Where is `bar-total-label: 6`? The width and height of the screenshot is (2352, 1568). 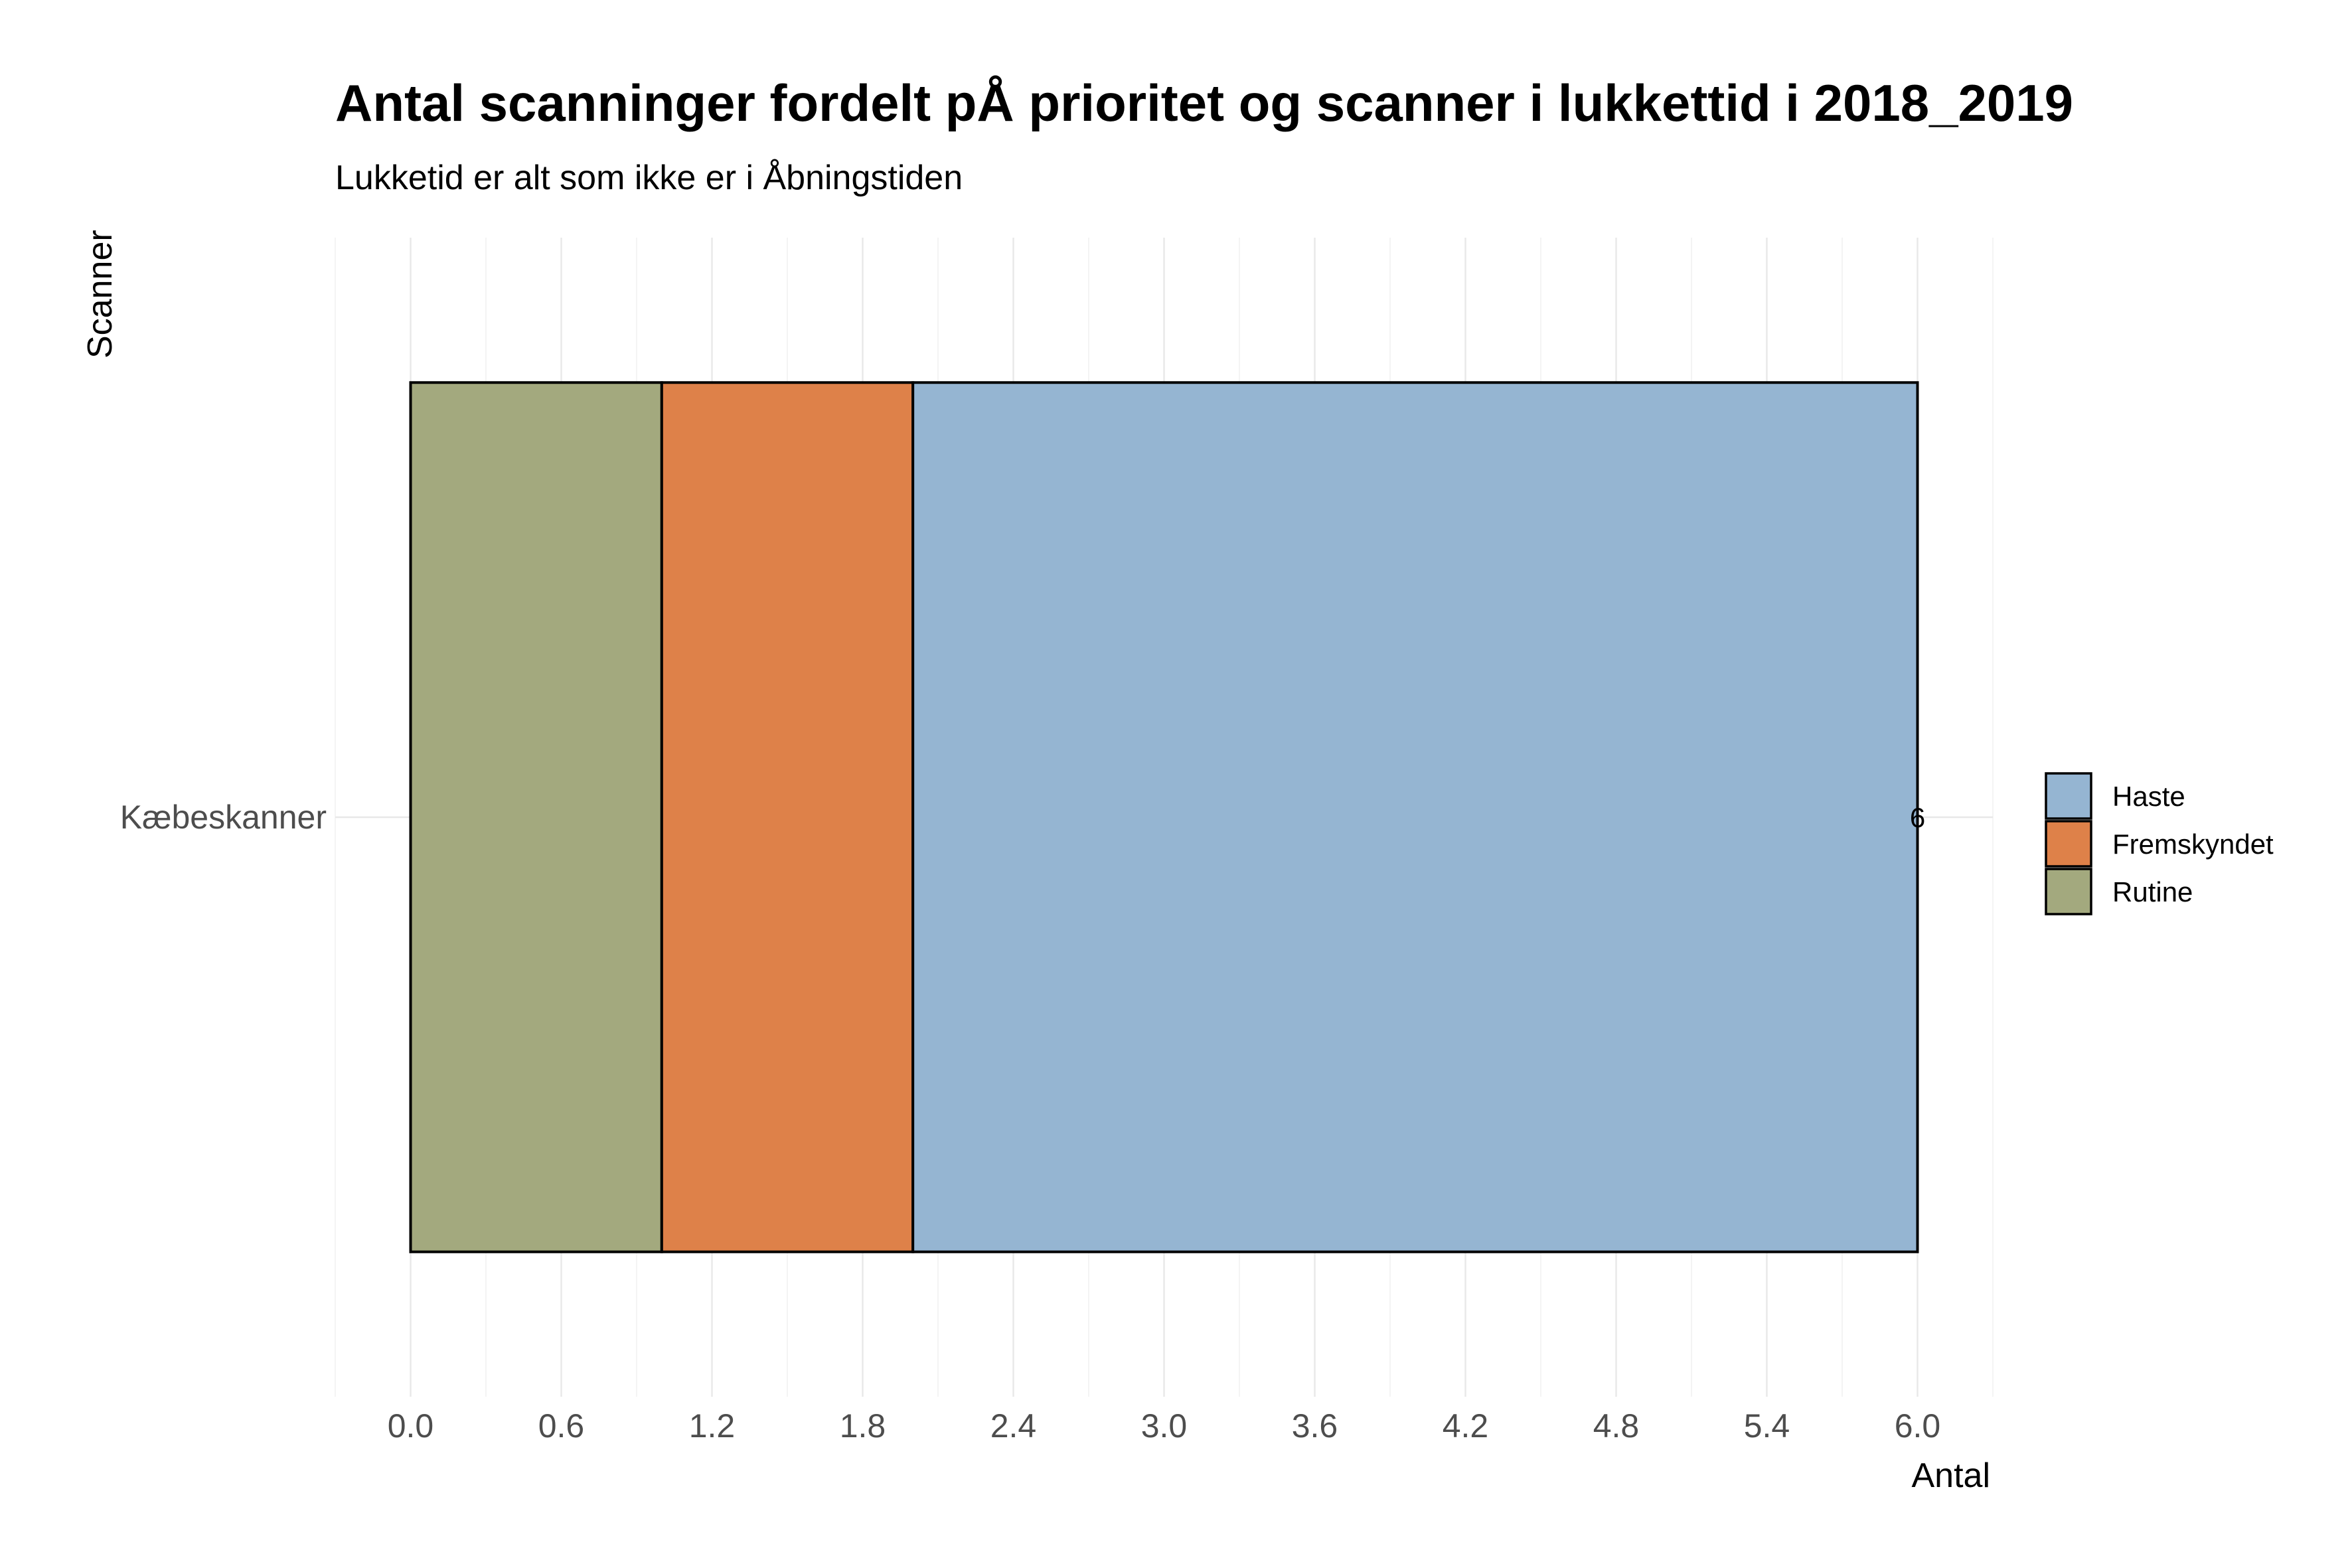 bar-total-label: 6 is located at coordinates (1918, 818).